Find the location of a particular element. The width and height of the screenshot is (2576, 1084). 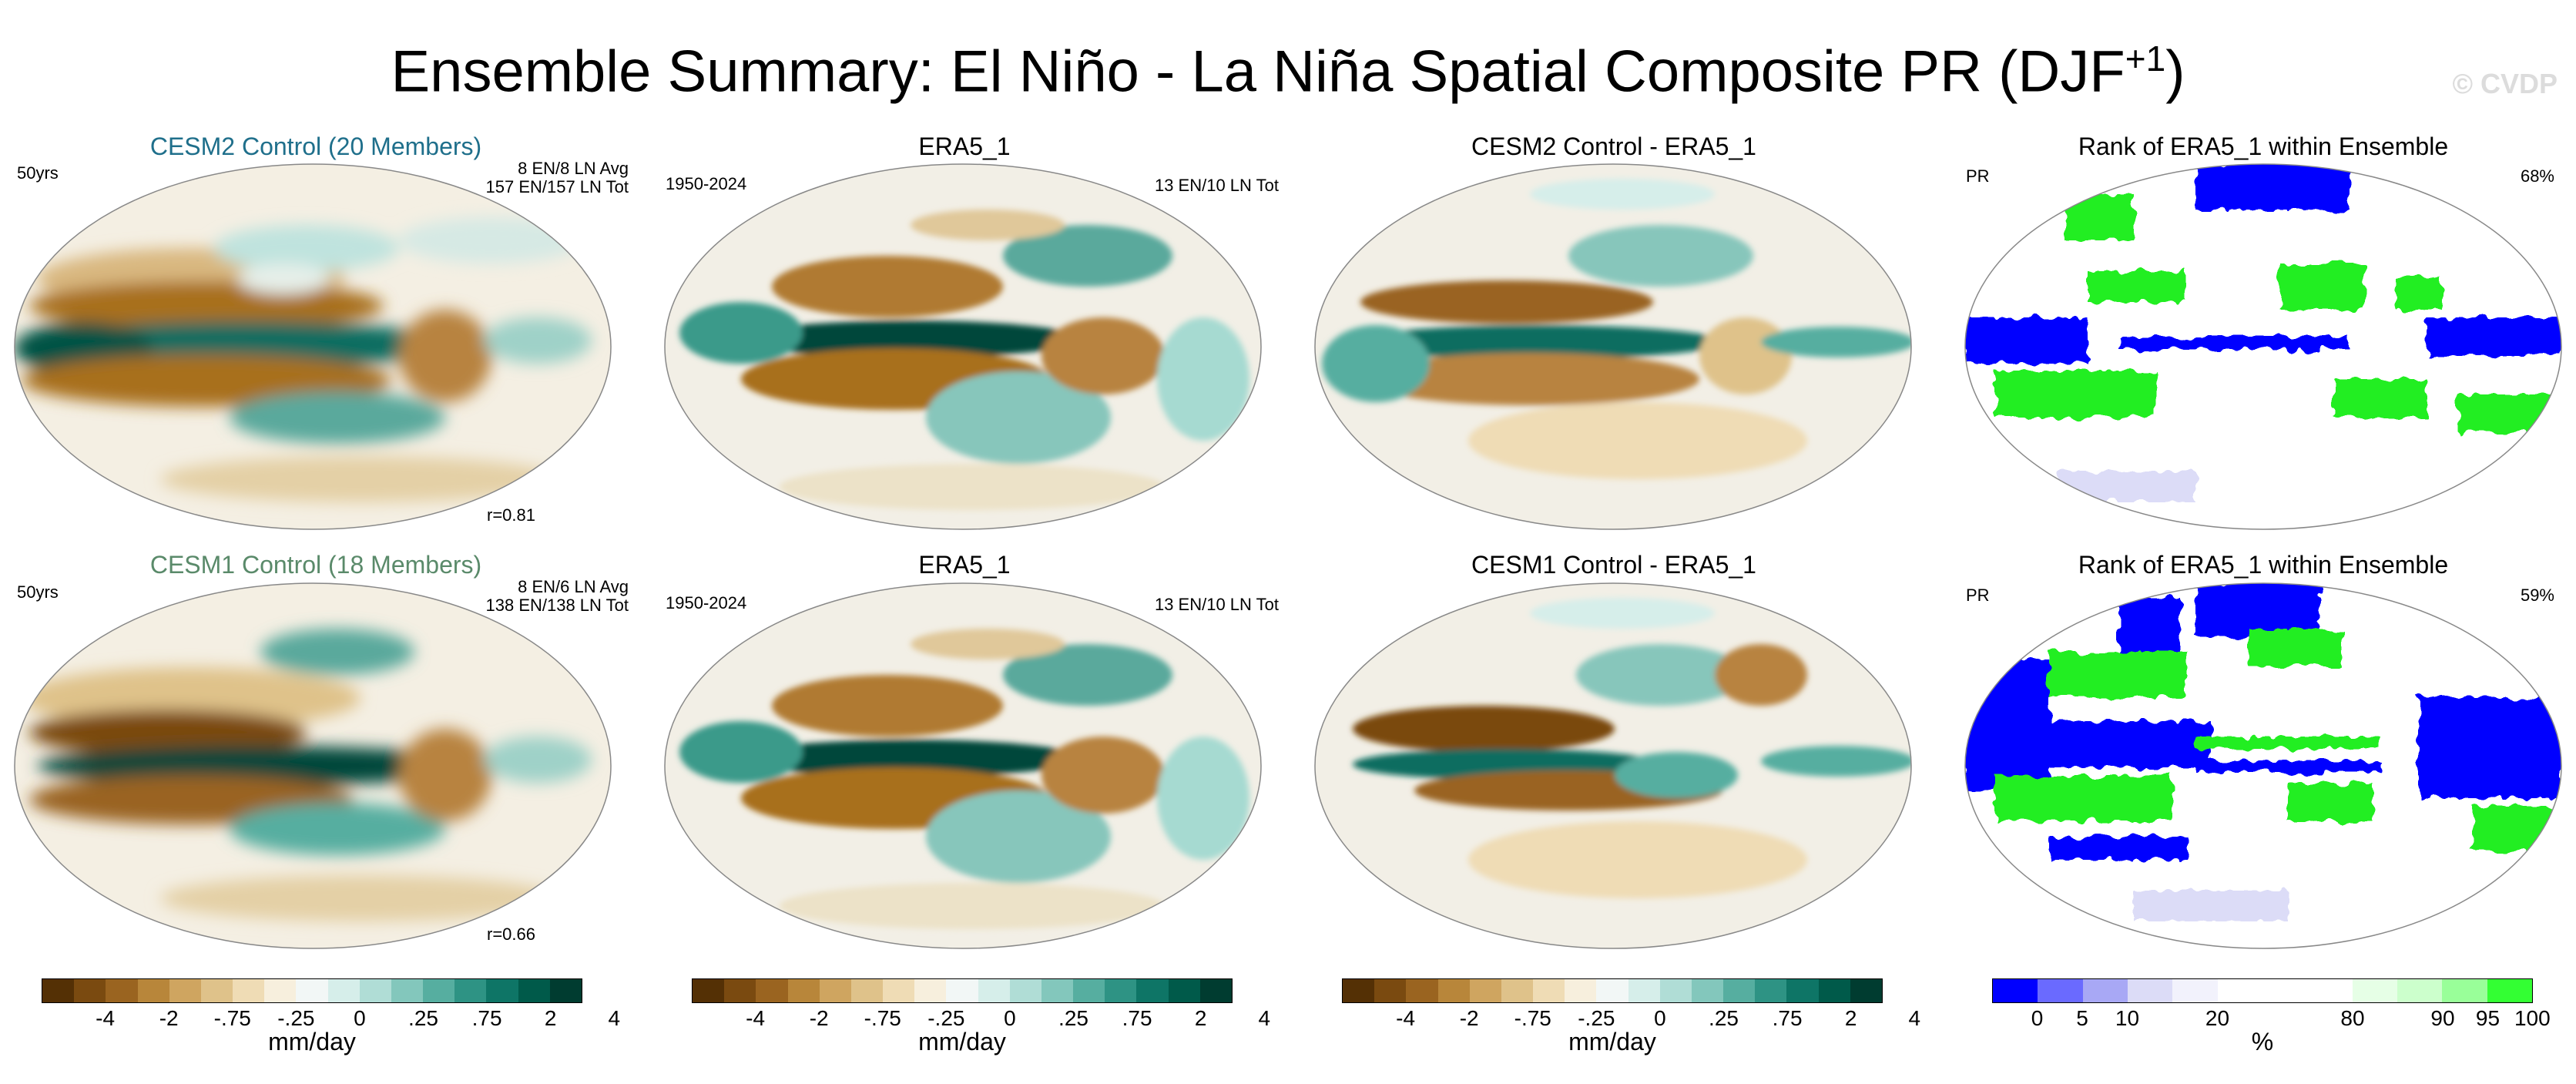

panel-note-variable: PR is located at coordinates (1978, 176).